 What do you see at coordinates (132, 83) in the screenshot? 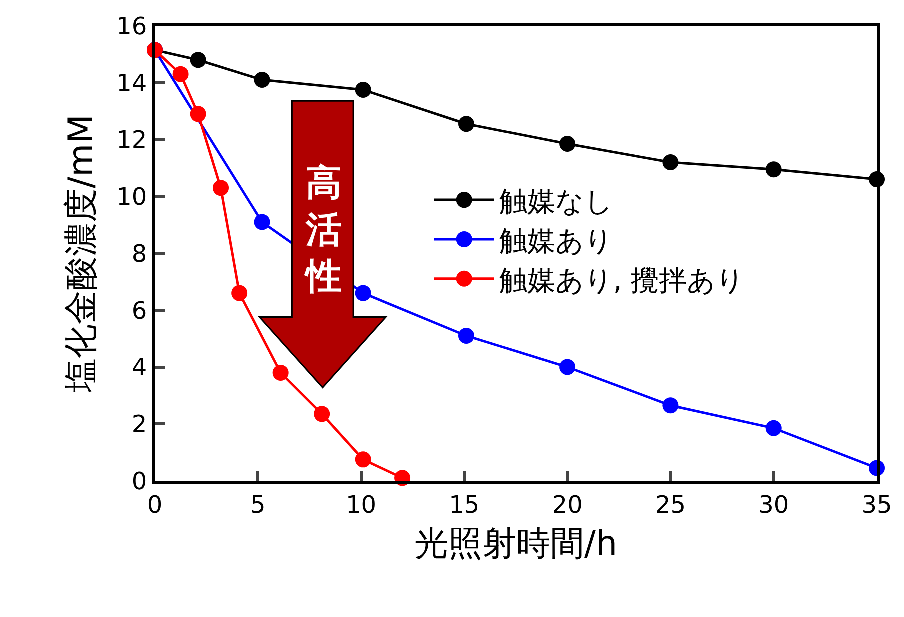
I see `y-tick-label: 14` at bounding box center [132, 83].